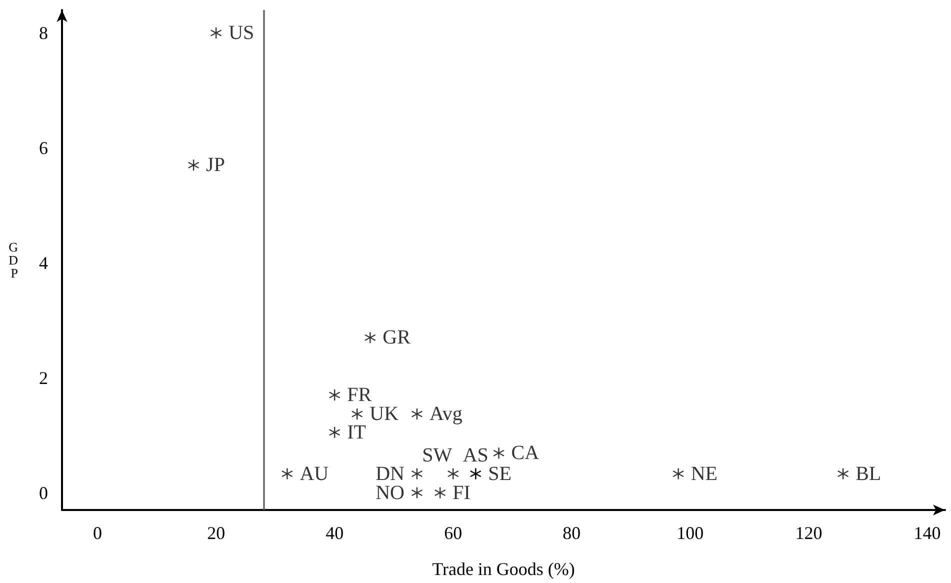 The image size is (951, 583). I want to click on data-label: IT, so click(356, 432).